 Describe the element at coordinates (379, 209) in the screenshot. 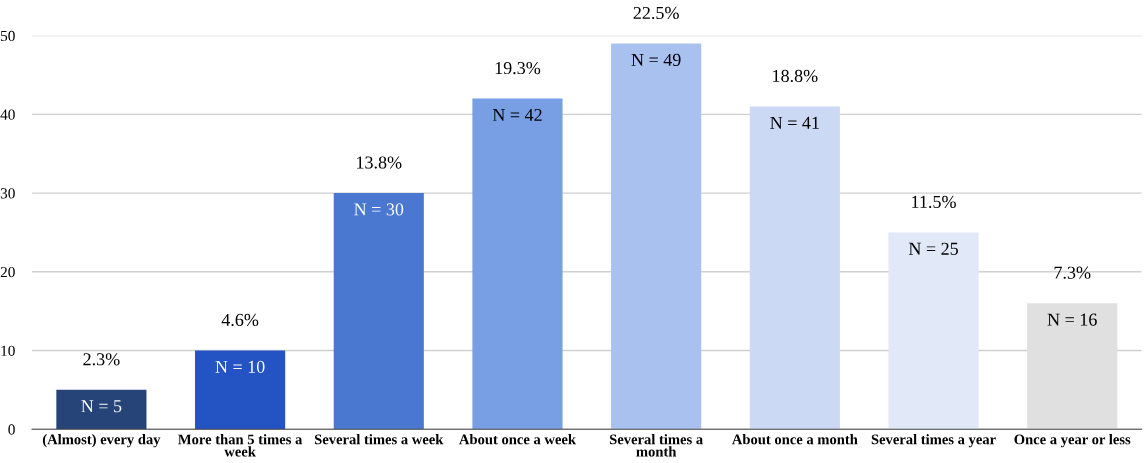

I see `data-label: N = 30` at that location.